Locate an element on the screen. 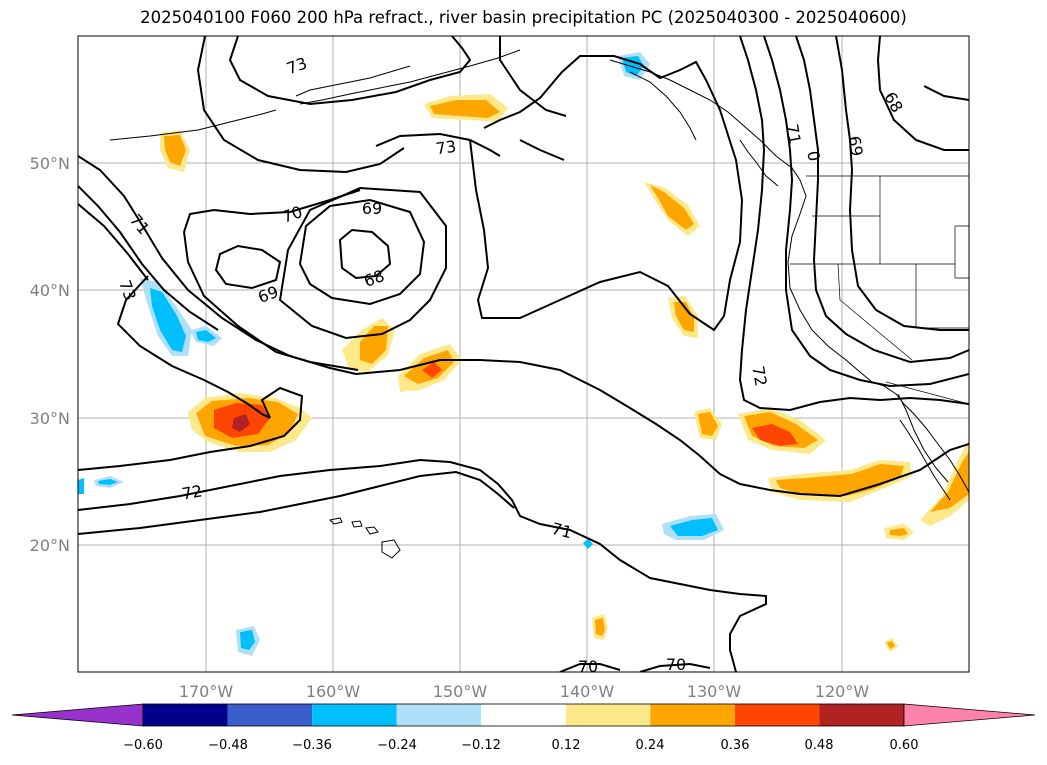 The height and width of the screenshot is (765, 1047). lat-tick-label: 20°N is located at coordinates (50, 545).